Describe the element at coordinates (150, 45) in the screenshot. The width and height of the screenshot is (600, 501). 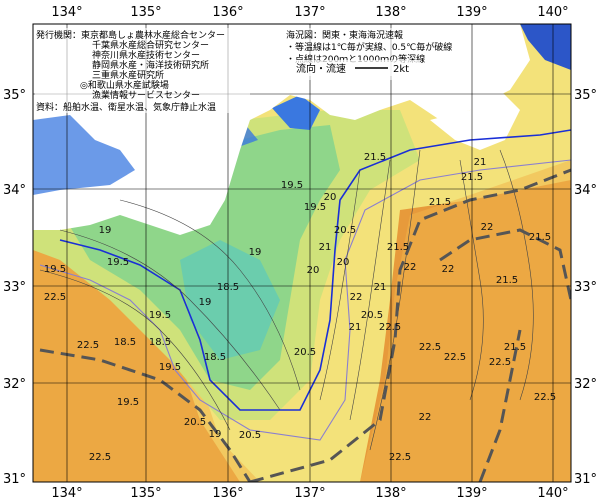
I see `publisher-info-line: 千葉県水産総合研究センター` at that location.